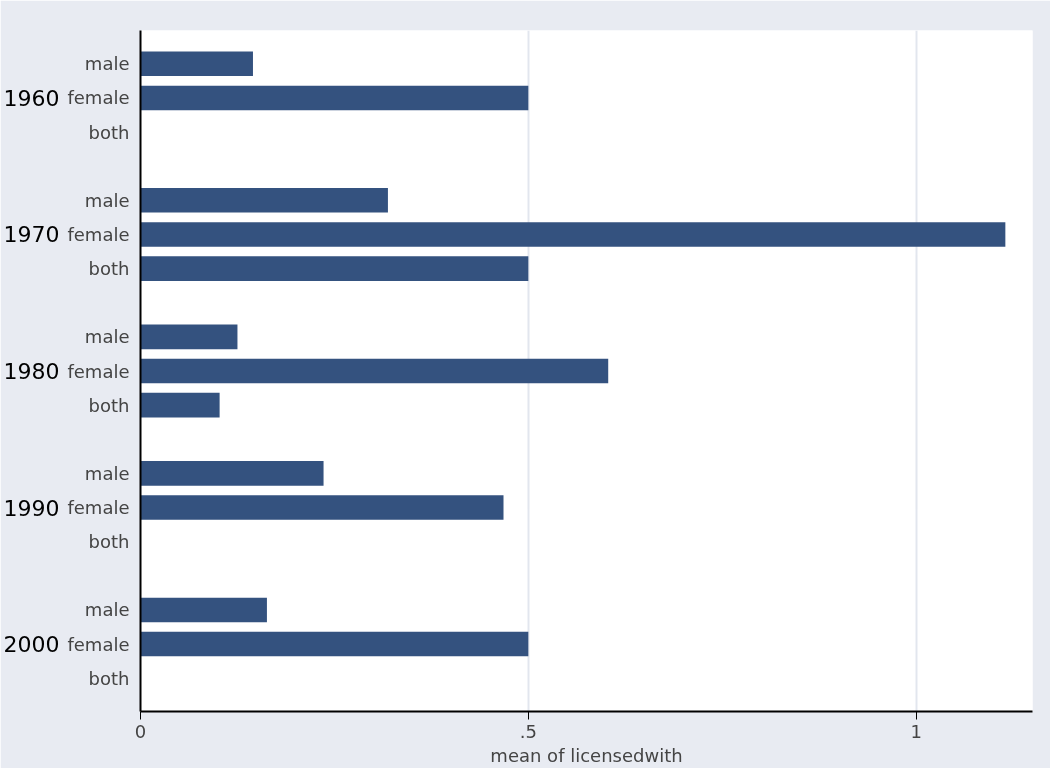 The height and width of the screenshot is (772, 1054). What do you see at coordinates (31, 371) in the screenshot?
I see `y-tick-label: 1980` at bounding box center [31, 371].